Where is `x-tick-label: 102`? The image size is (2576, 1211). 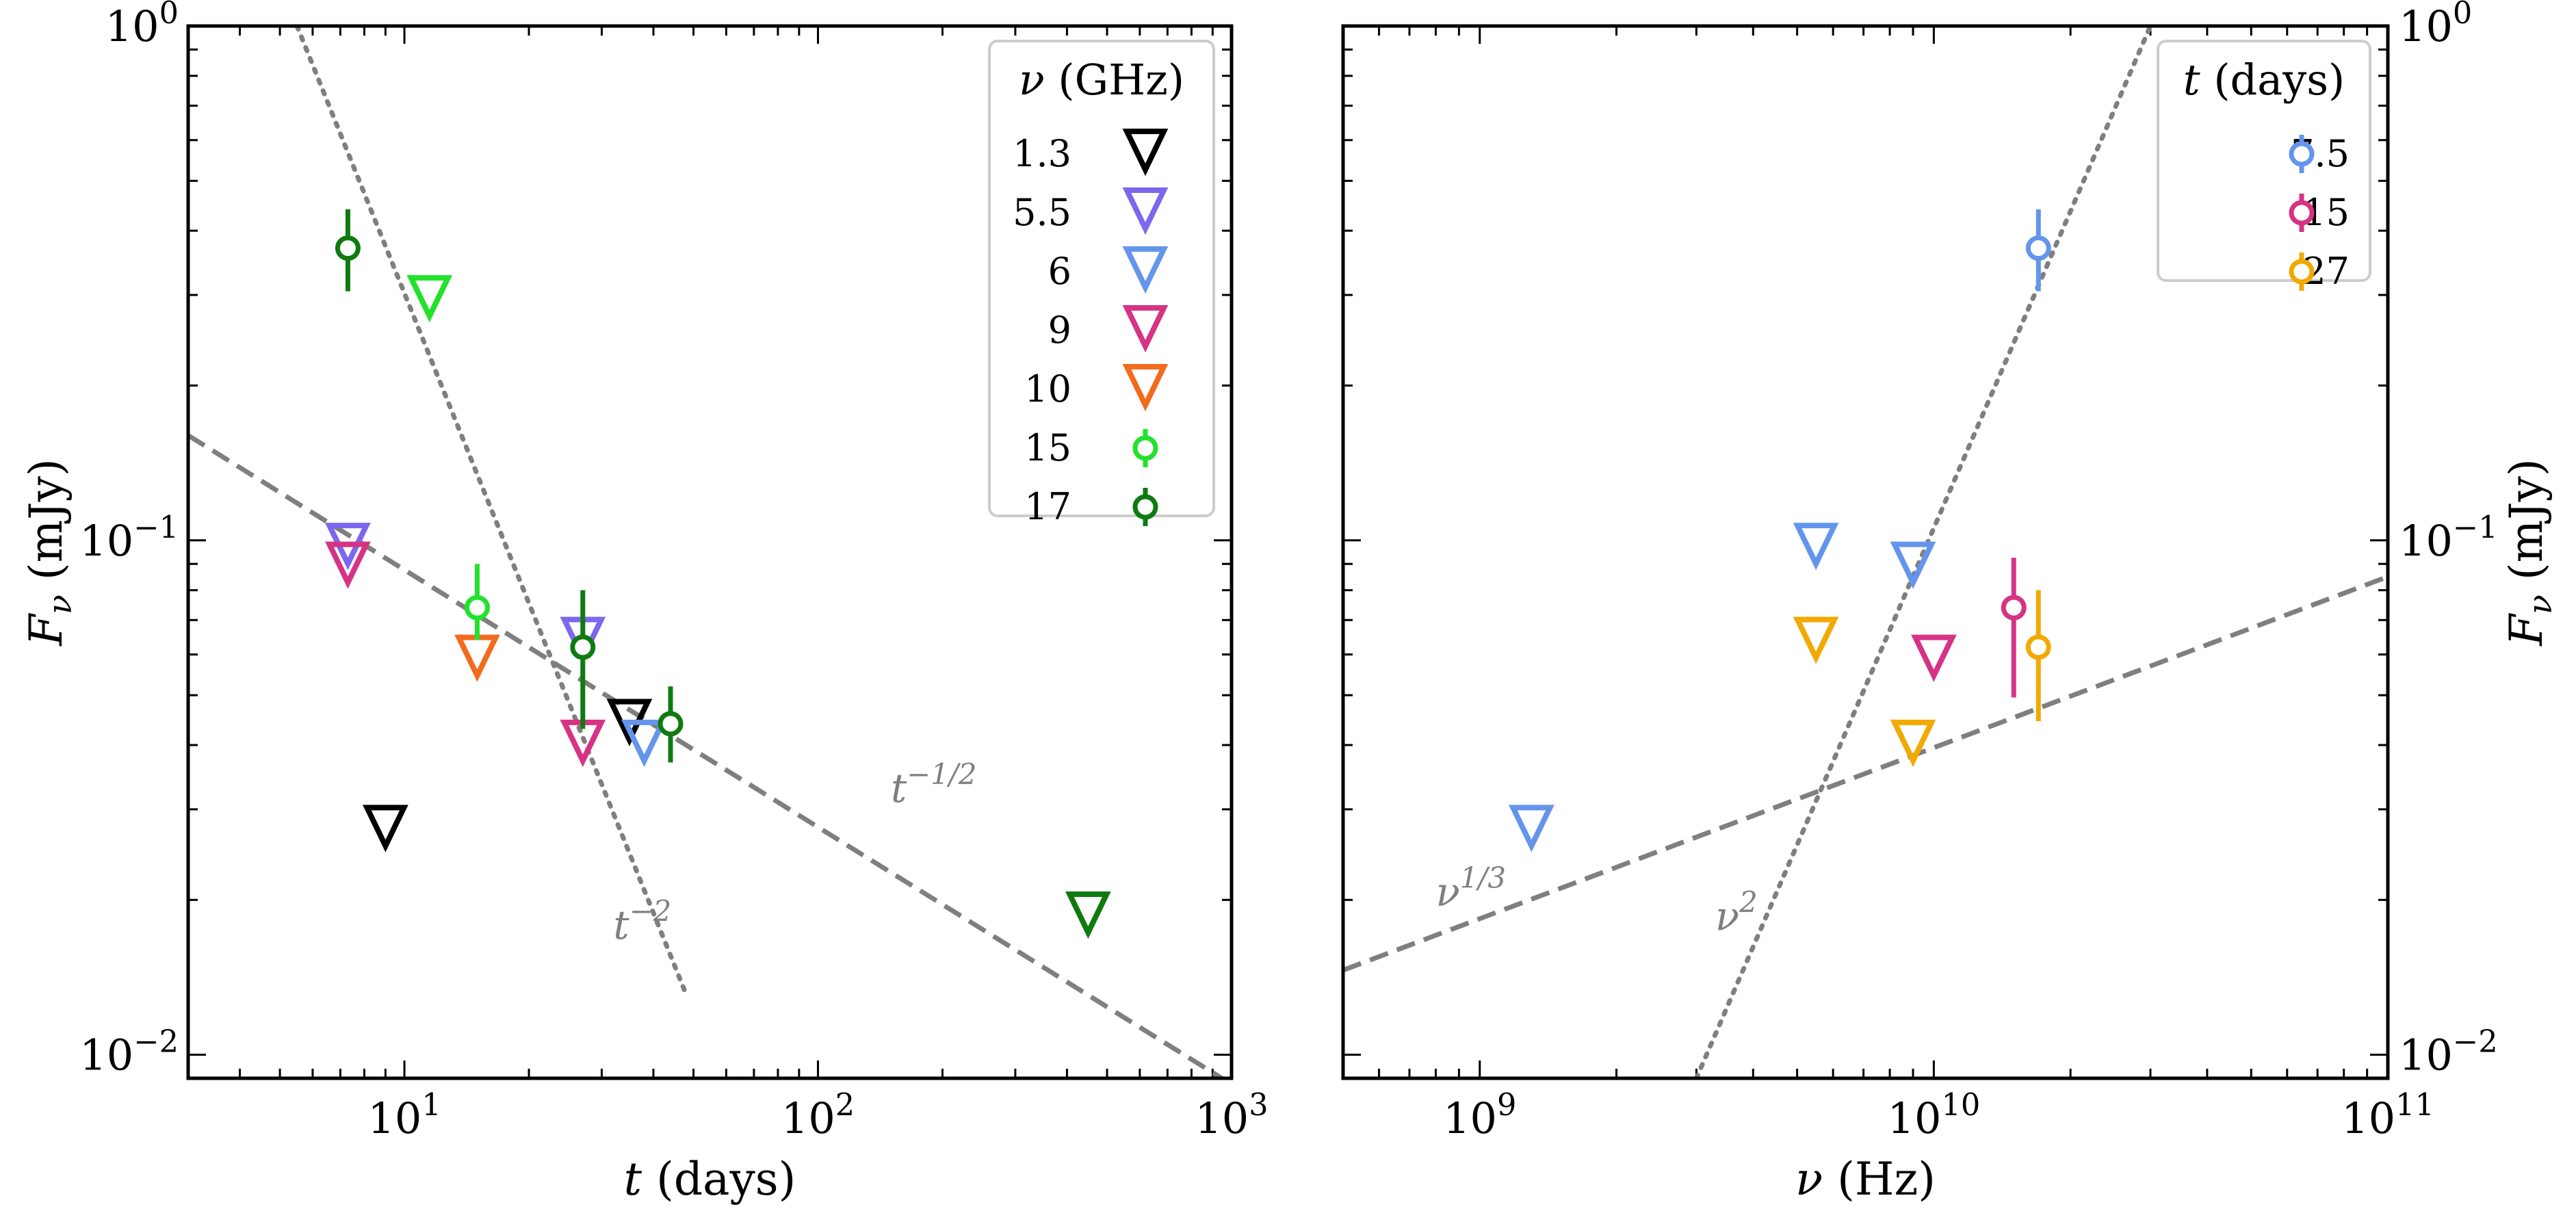
x-tick-label: 102 is located at coordinates (818, 1115).